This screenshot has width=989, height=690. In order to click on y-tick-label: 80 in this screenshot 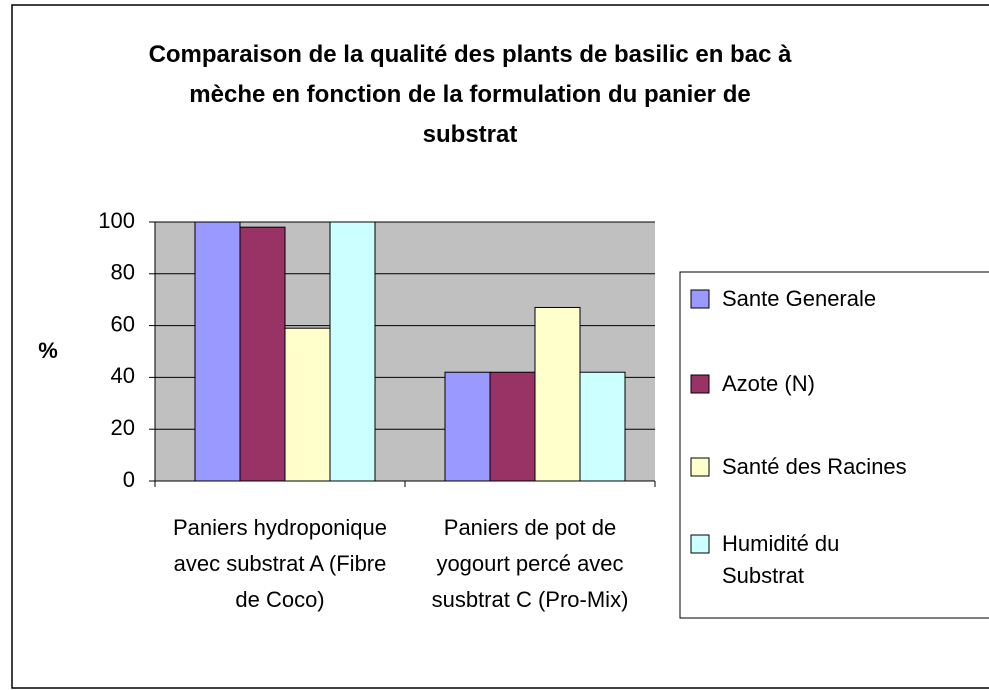, I will do `click(123, 272)`.